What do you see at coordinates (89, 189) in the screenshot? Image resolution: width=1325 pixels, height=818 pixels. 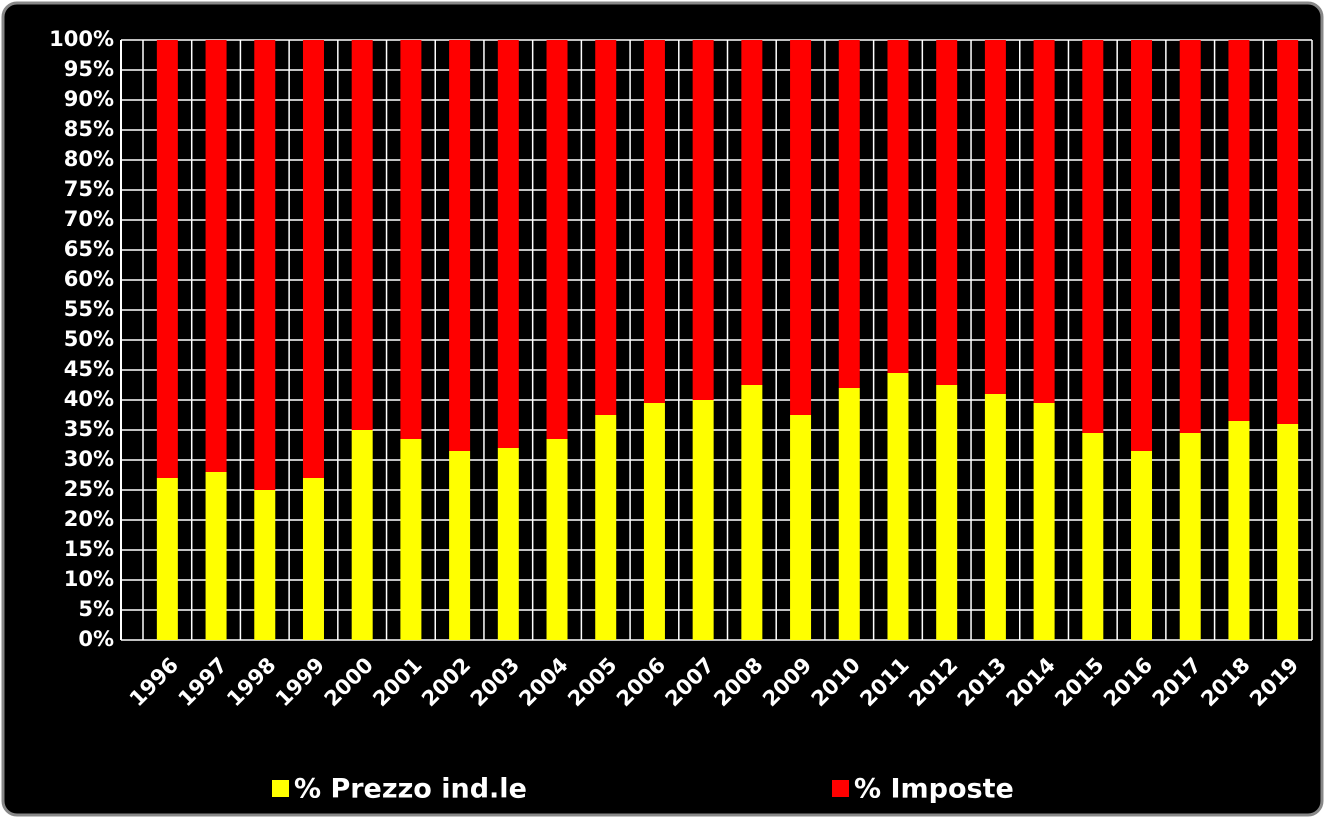 I see `y-tick-label: 75%` at bounding box center [89, 189].